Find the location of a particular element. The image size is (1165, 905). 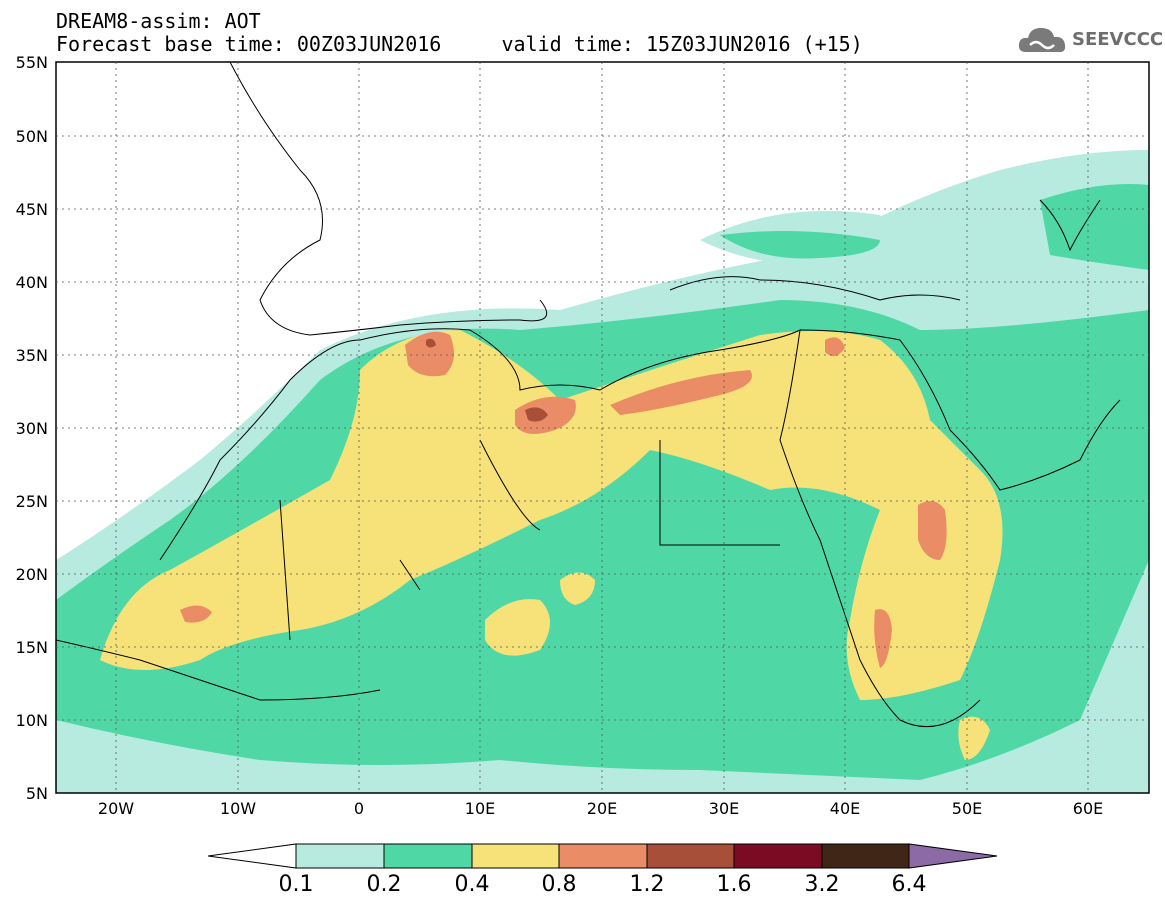

aot-band-0.4b is located at coordinates (517, 627).